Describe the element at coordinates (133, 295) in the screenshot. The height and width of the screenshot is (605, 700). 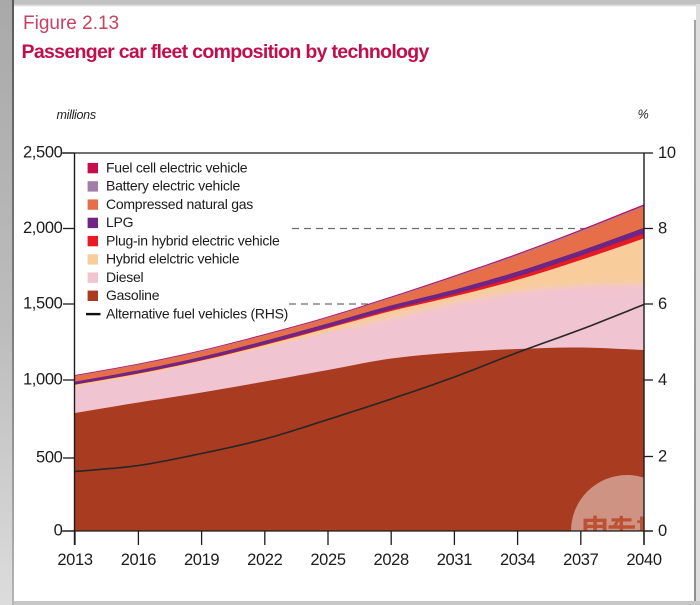
I see `svg-text: Gasoline` at that location.